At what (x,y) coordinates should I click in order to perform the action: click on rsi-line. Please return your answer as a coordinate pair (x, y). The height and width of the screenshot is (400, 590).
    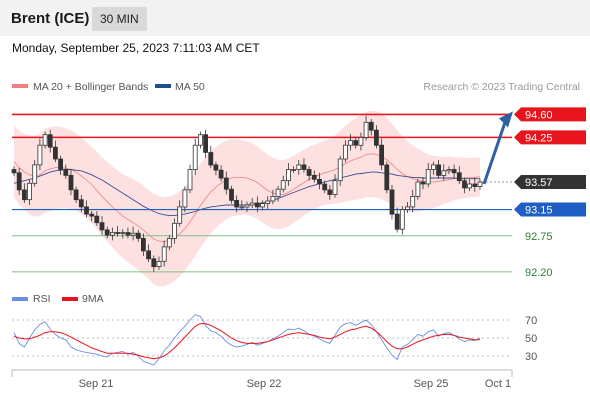
    Looking at the image, I should click on (247, 340).